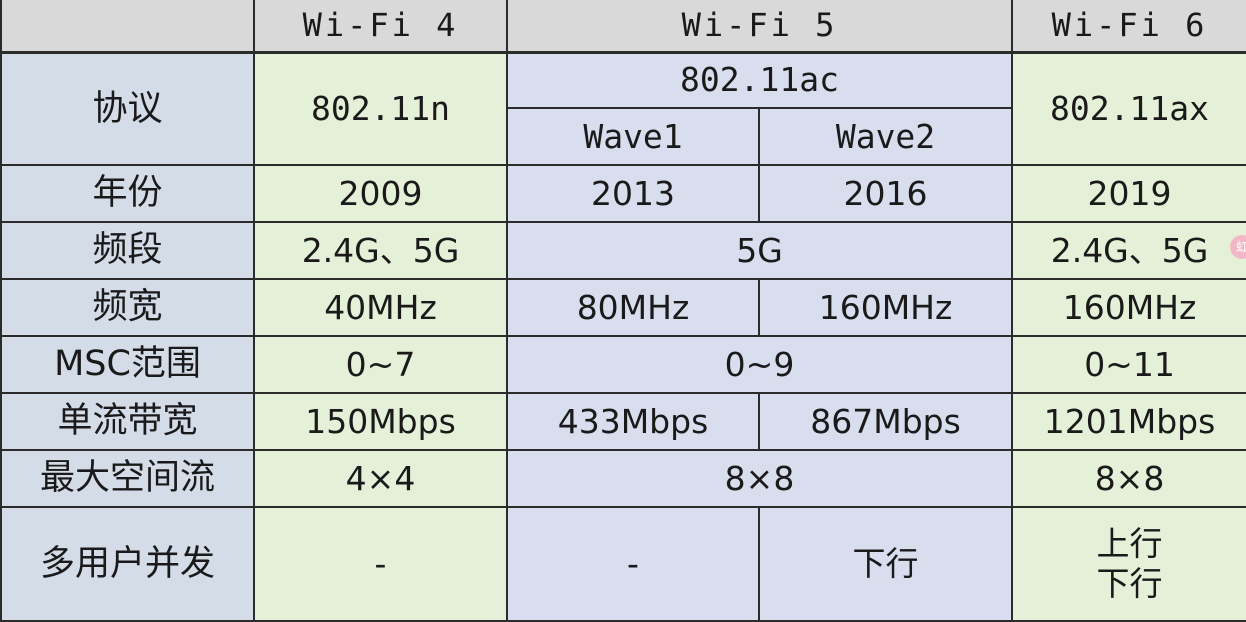  I want to click on year-wave2: 2016, so click(885, 193).